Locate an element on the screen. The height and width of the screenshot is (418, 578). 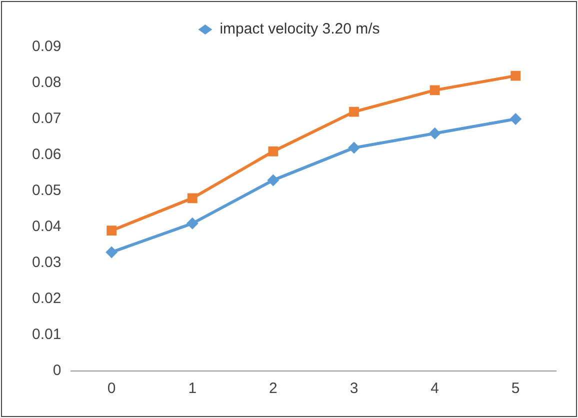
x-tick-label: 1 is located at coordinates (192, 389).